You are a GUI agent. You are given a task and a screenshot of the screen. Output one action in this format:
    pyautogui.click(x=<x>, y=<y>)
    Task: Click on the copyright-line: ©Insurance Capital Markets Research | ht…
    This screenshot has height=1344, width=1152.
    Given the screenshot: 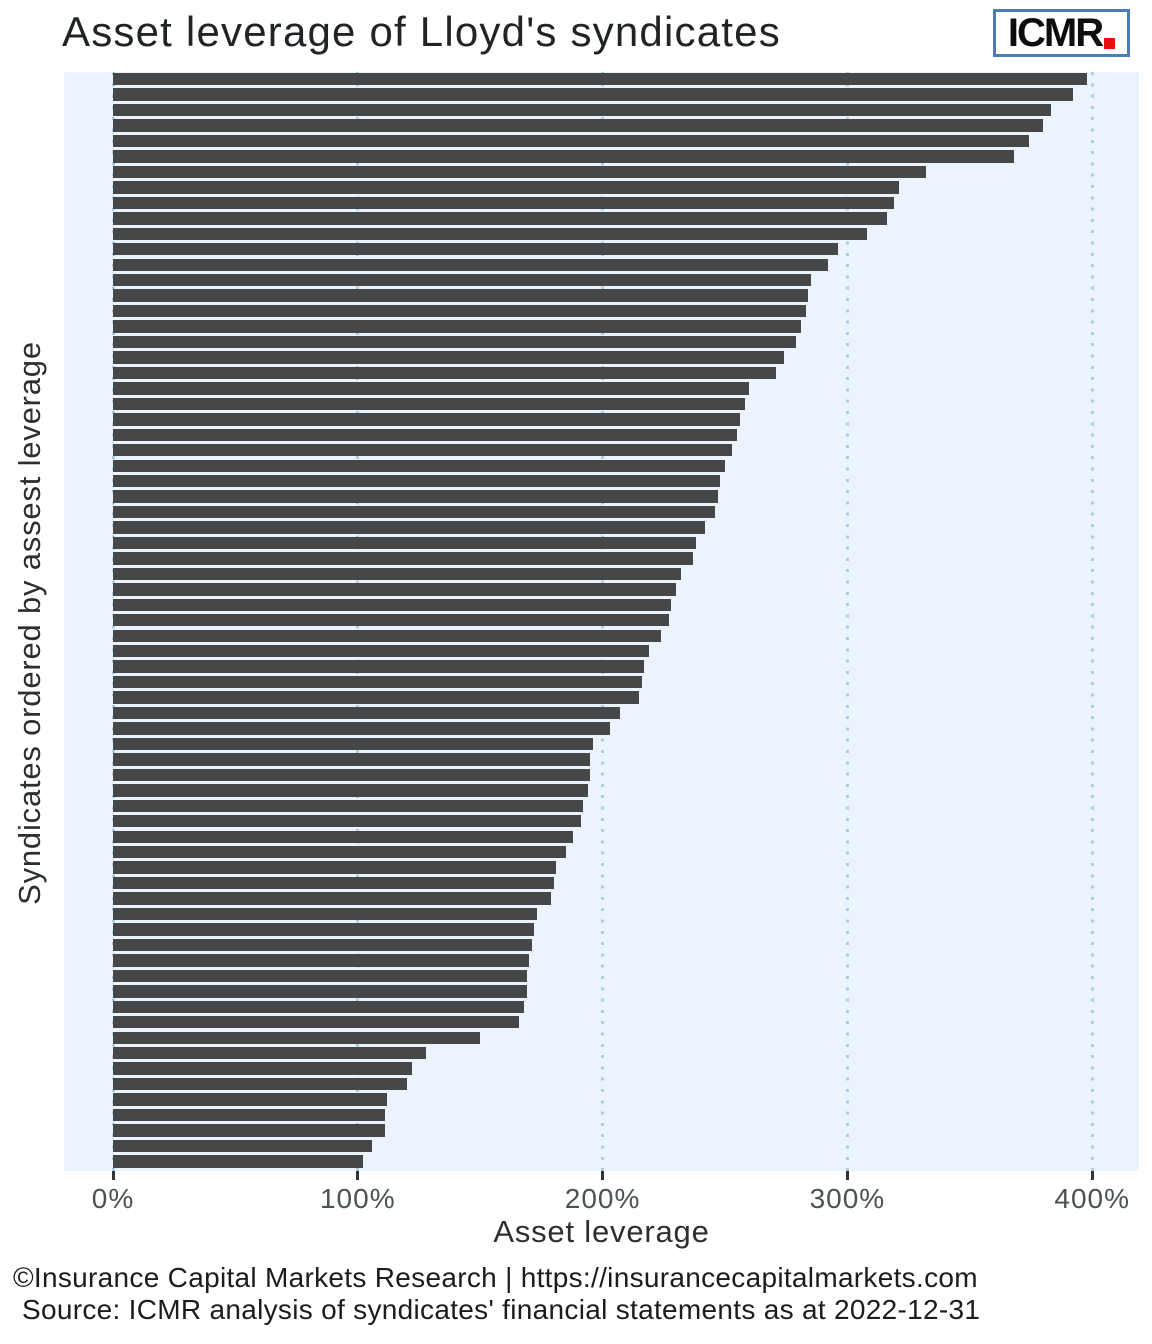 What is the action you would take?
    pyautogui.click(x=495, y=1277)
    